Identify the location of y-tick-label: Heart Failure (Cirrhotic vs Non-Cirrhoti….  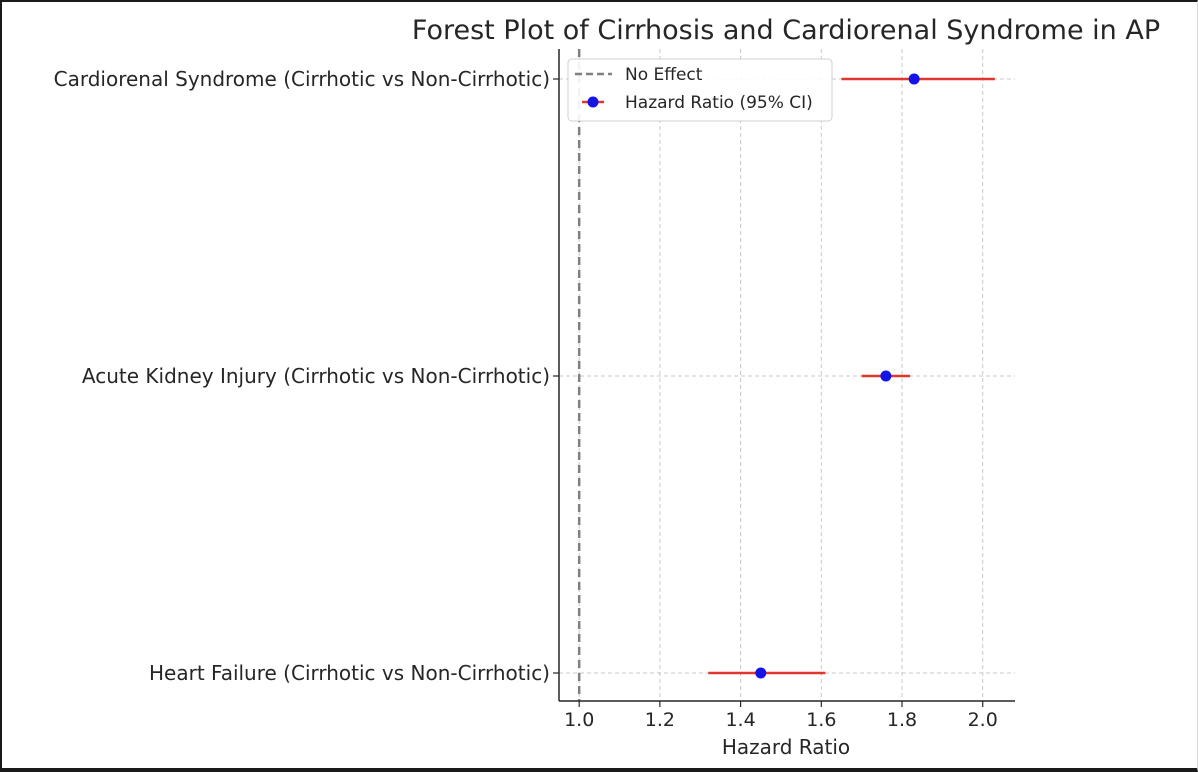
(349, 673).